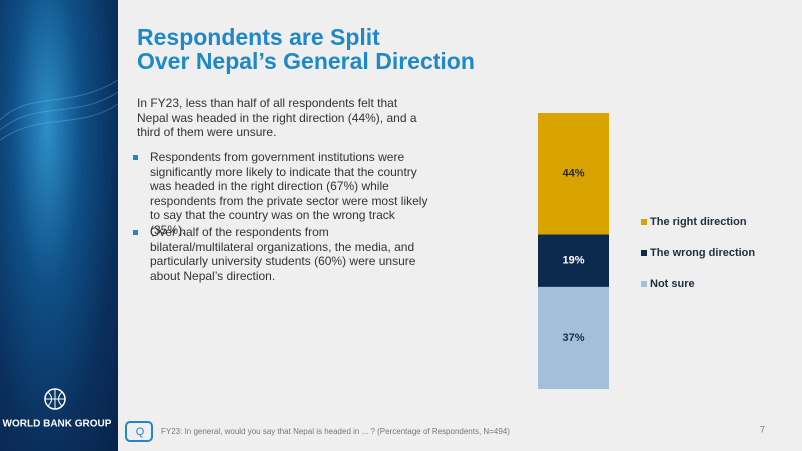 This screenshot has width=802, height=451. I want to click on legend-label: Not sure, so click(672, 284).